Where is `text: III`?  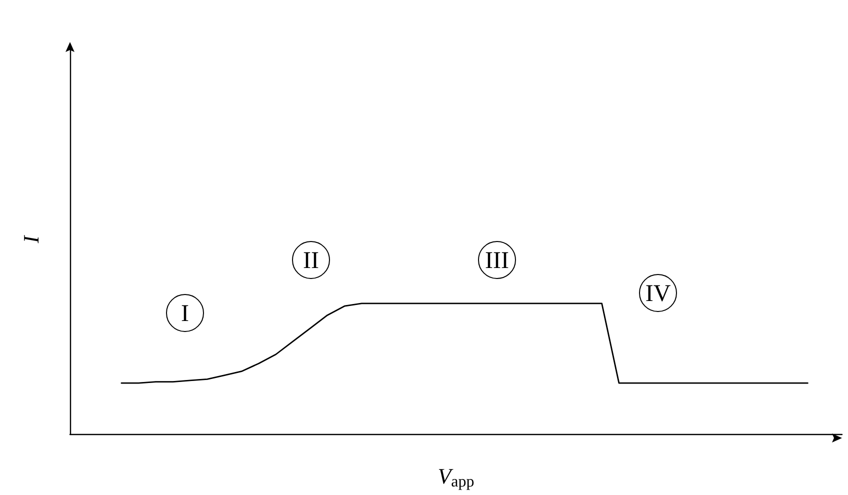 text: III is located at coordinates (497, 261).